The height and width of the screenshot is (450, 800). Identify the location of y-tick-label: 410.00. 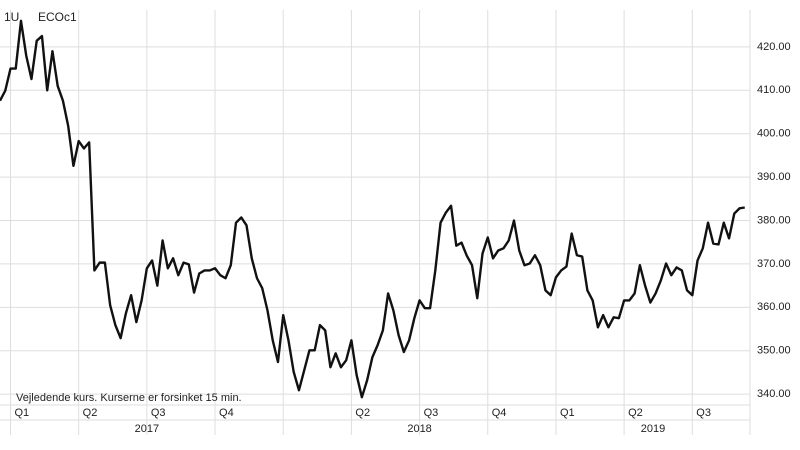
(774, 90).